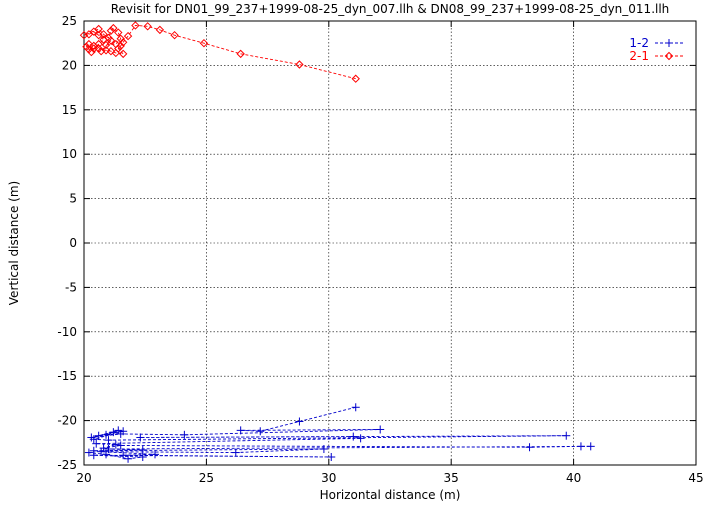  I want to click on y-tick-label: 25, so click(69, 21).